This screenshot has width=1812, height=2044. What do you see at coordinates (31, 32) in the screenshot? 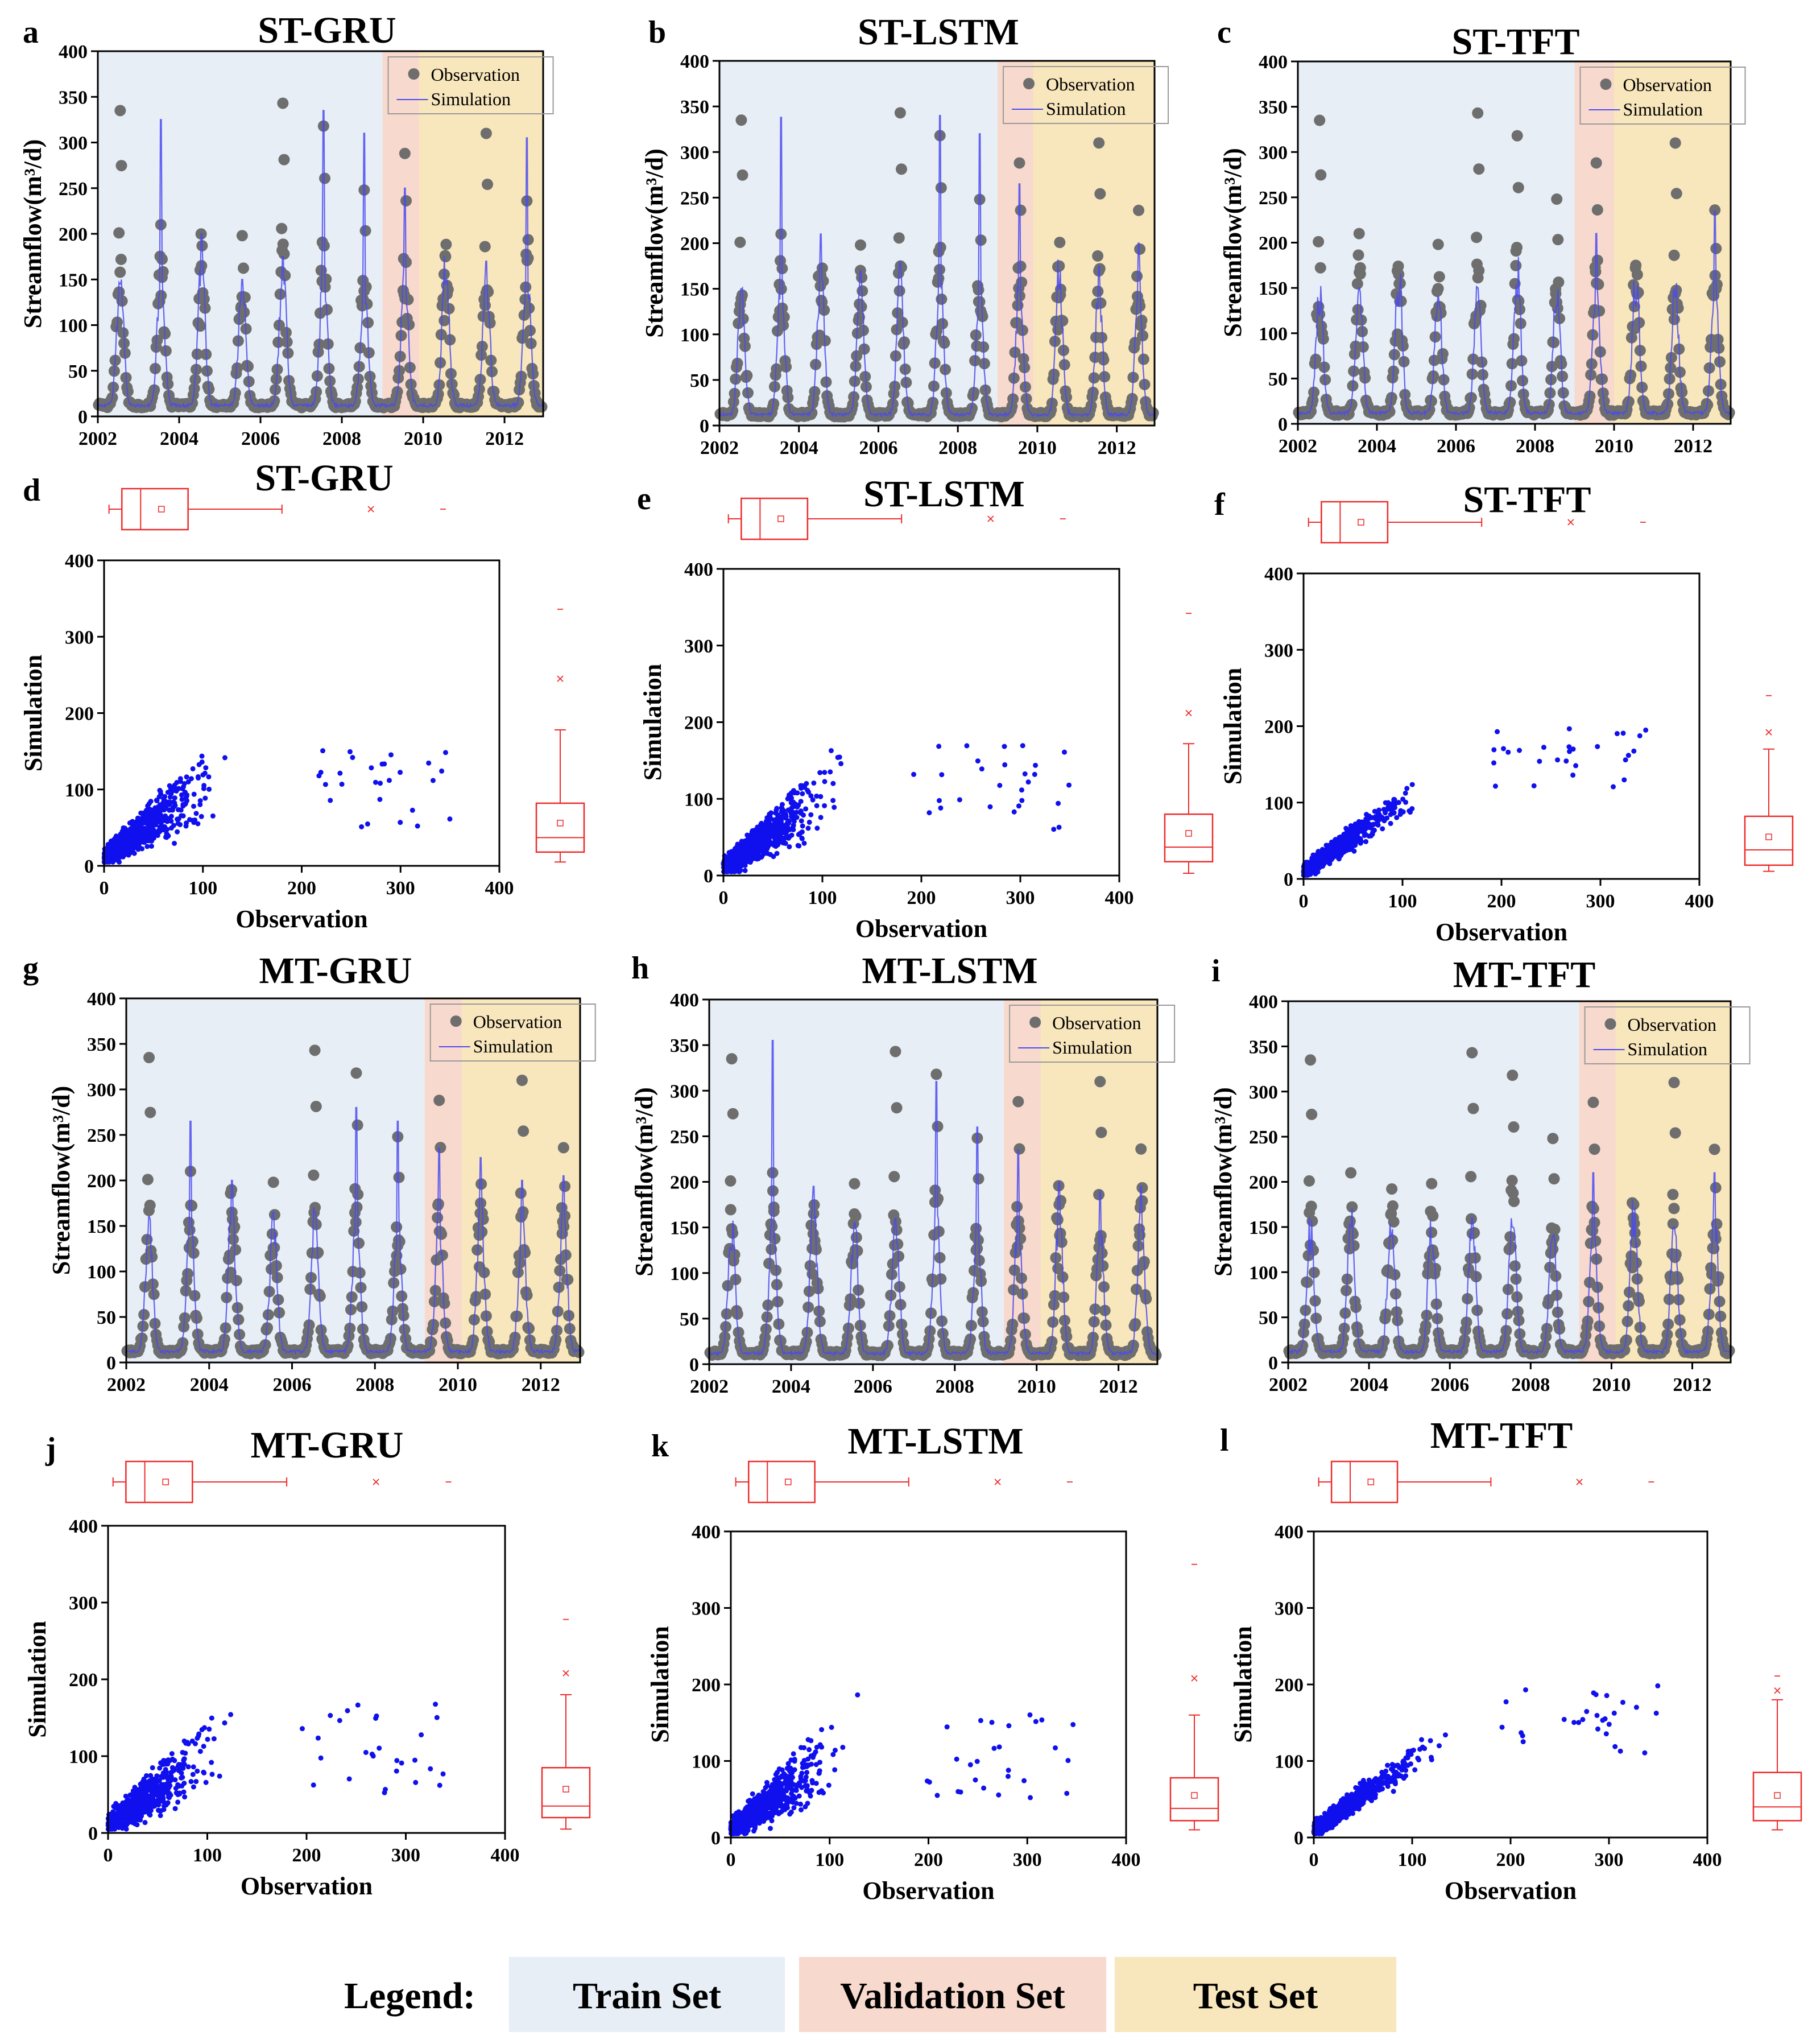
I see `panel-letter: a` at bounding box center [31, 32].